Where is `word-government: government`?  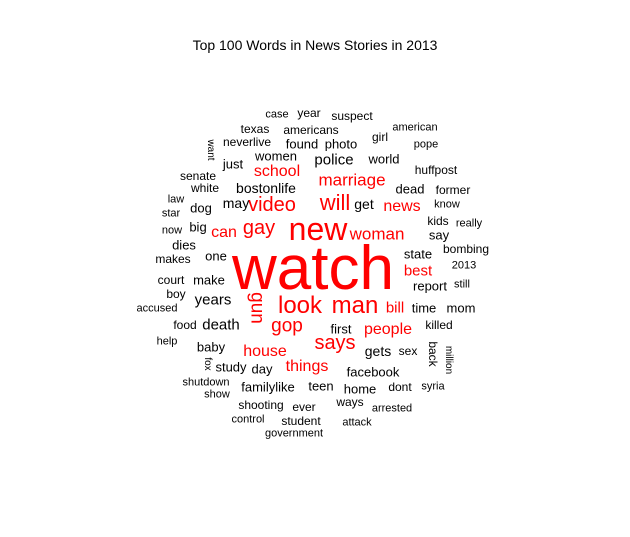 word-government: government is located at coordinates (294, 433).